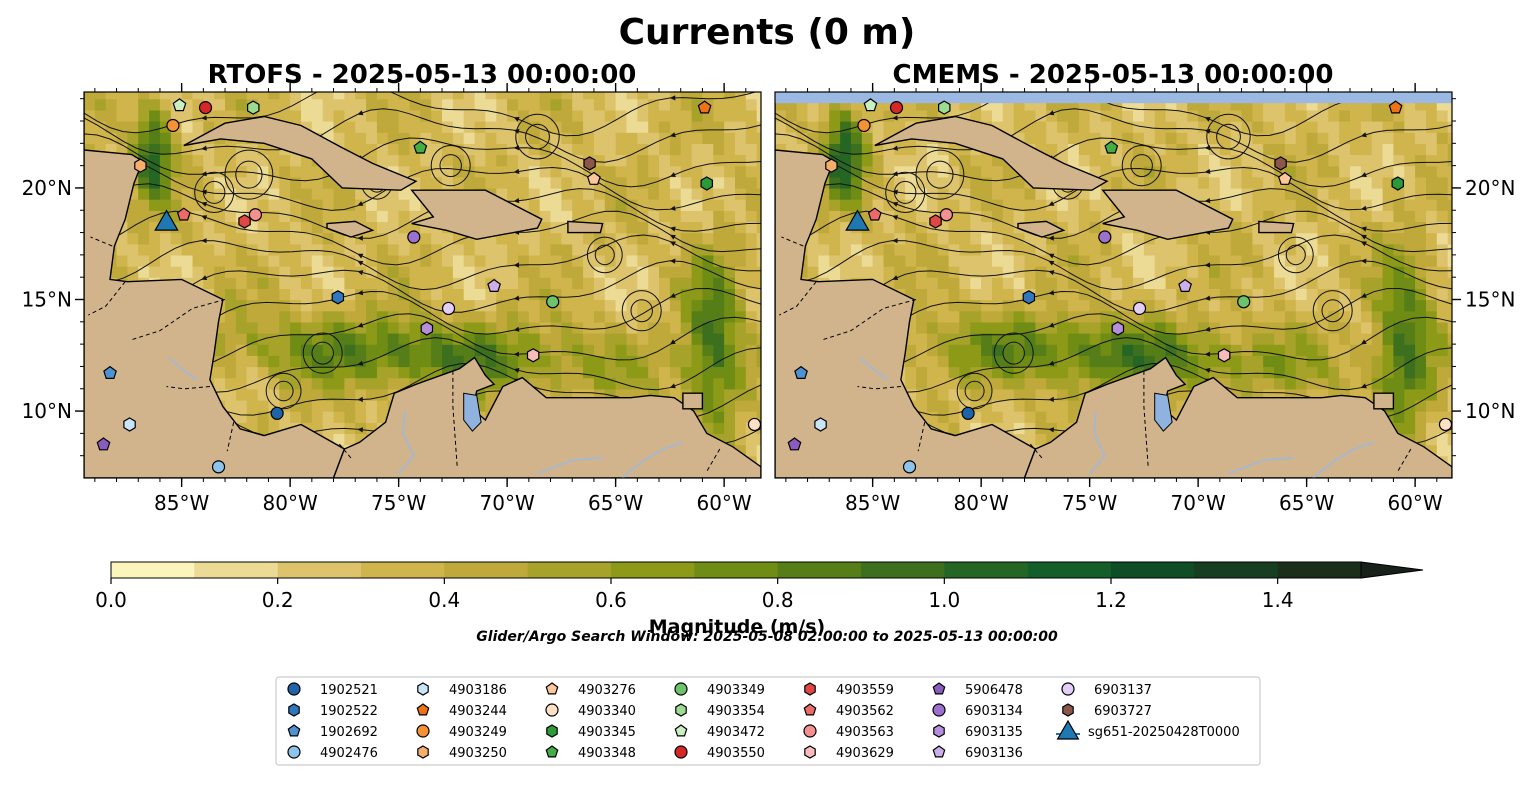  Describe the element at coordinates (994, 732) in the screenshot. I see `legend-label: 6903135` at that location.